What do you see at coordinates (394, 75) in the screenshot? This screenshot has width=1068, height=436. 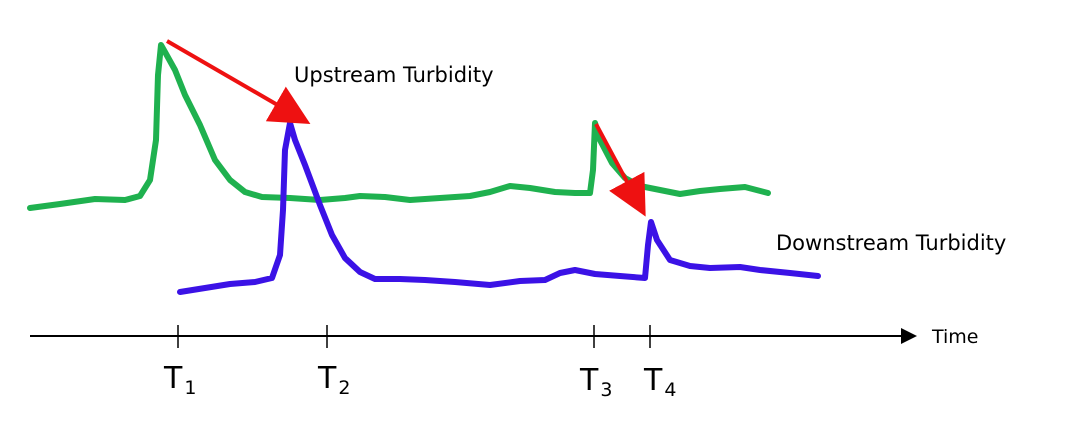 I see `upstream-turbidity-label: Upstream Turbidity` at bounding box center [394, 75].